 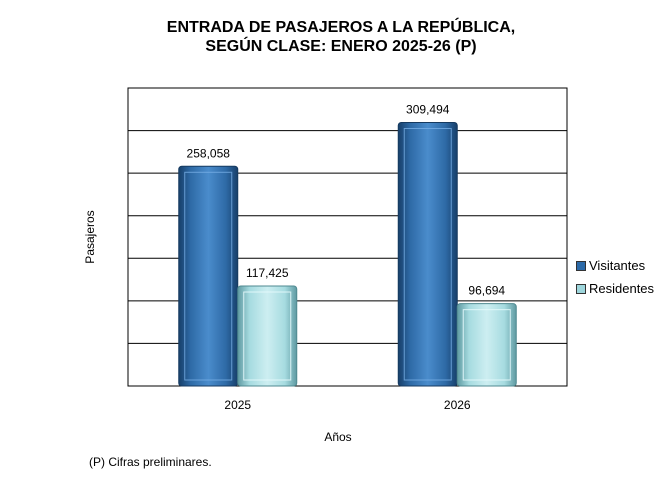 What do you see at coordinates (267, 273) in the screenshot?
I see `data-label-residentes-2025: 117,425` at bounding box center [267, 273].